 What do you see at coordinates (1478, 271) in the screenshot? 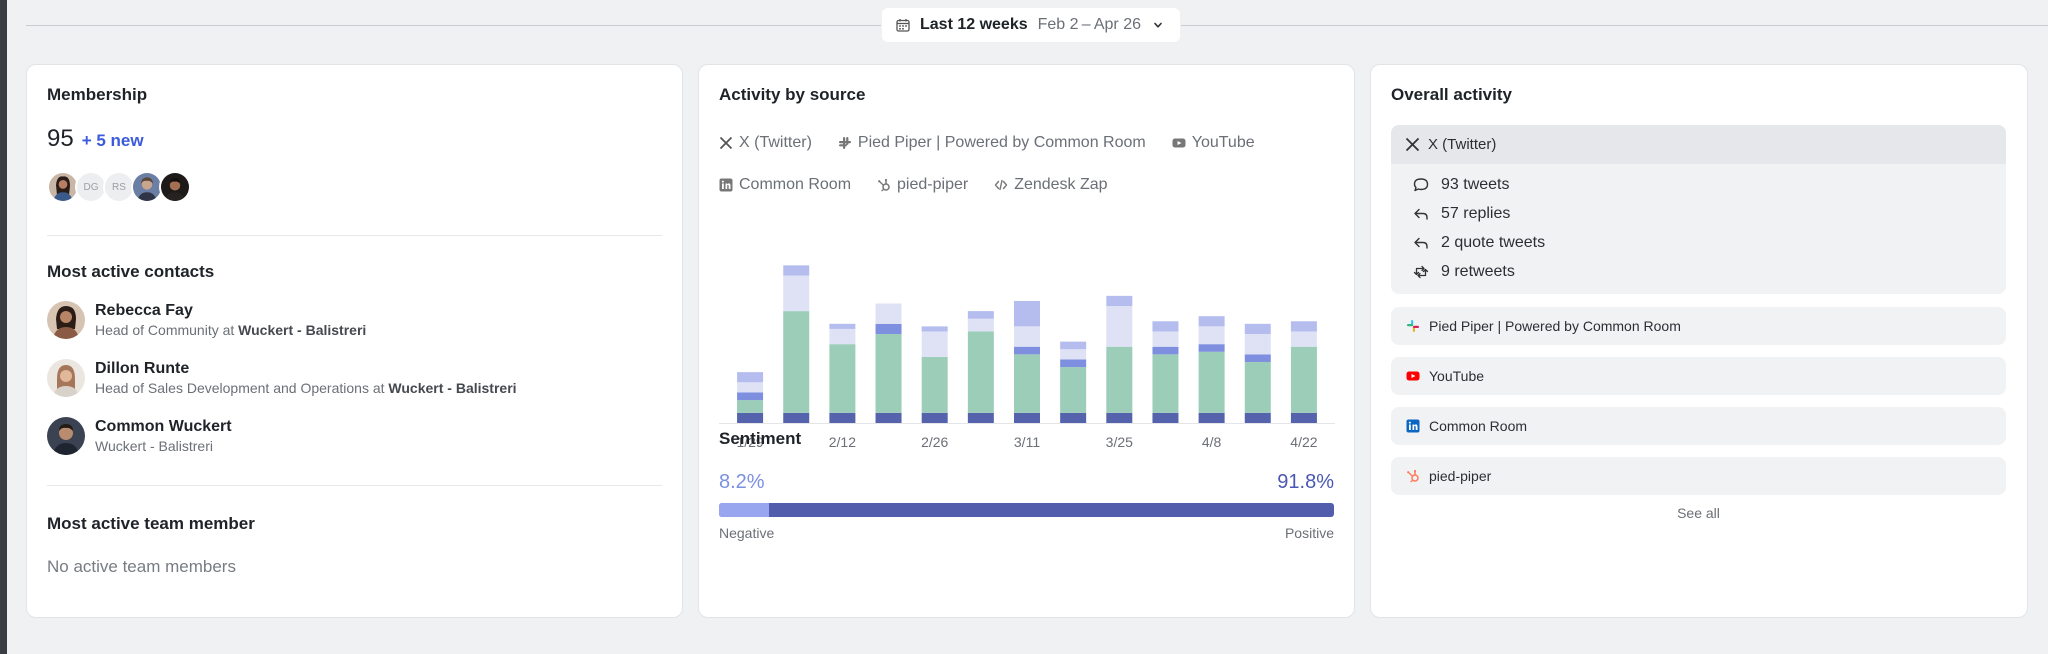
I see `stat-text: 9 retweets` at bounding box center [1478, 271].